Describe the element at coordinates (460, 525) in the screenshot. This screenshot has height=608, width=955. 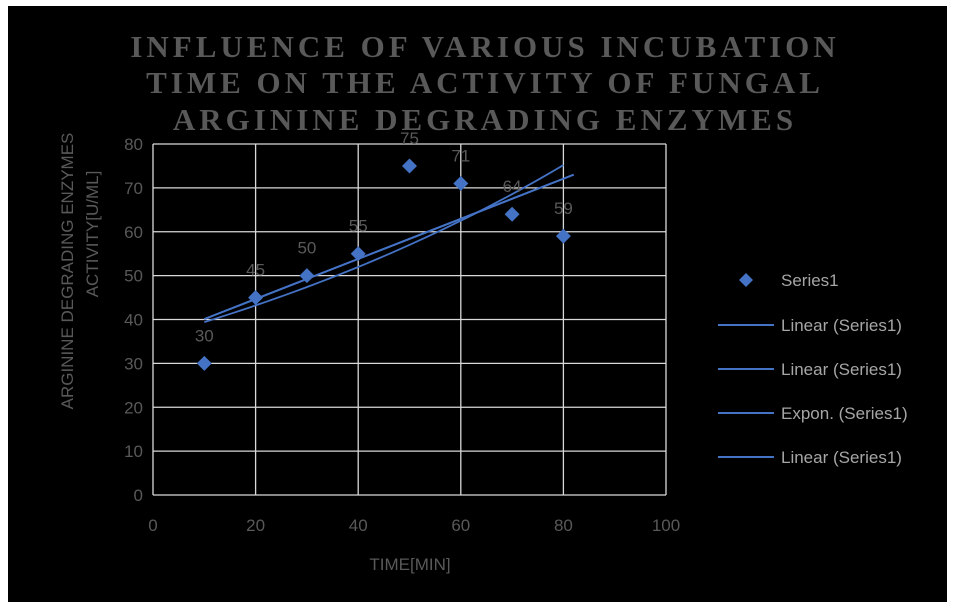
I see `x-tick-label: 60` at that location.